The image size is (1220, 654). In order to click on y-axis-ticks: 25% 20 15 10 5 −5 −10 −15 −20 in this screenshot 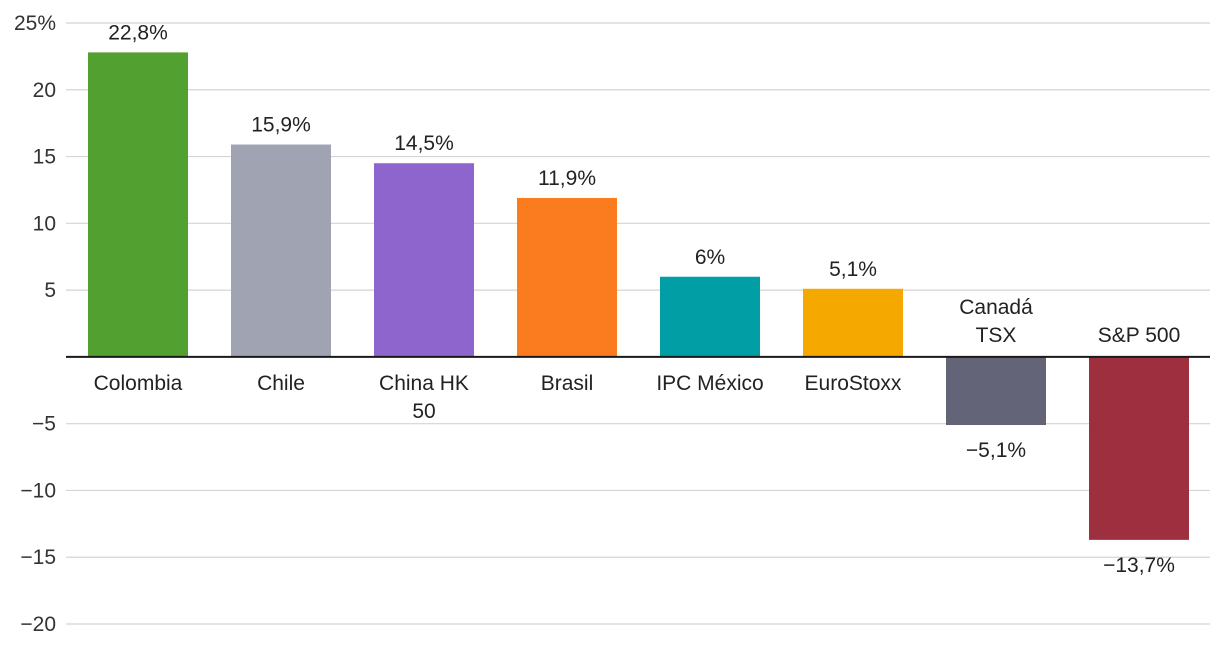, I will do `click(35, 324)`.